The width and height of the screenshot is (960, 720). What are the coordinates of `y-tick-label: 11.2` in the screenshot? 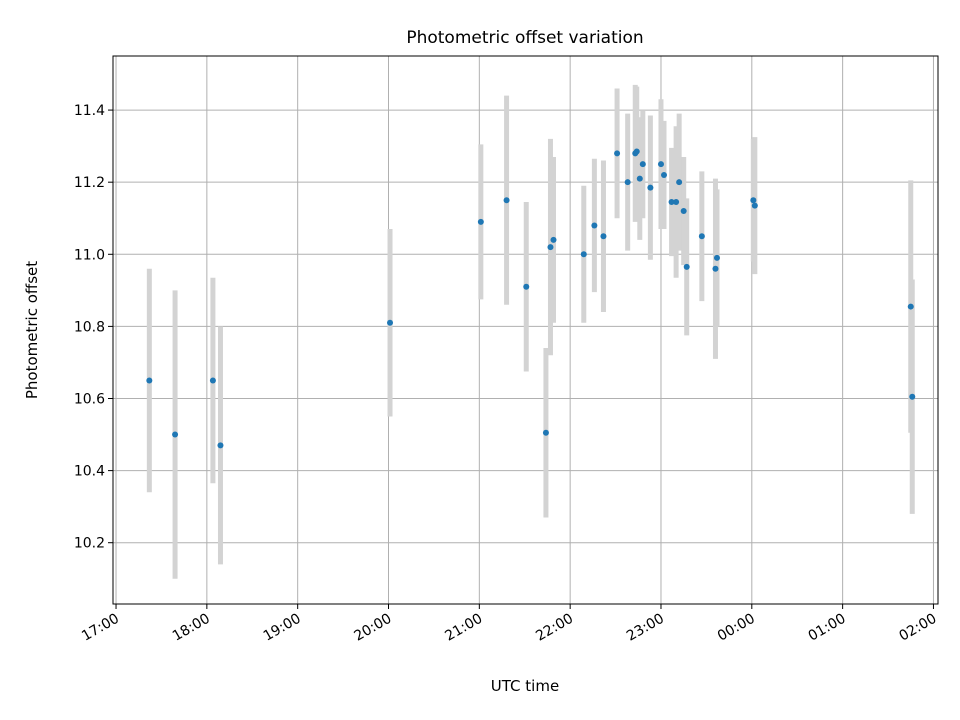 It's located at (89, 183).